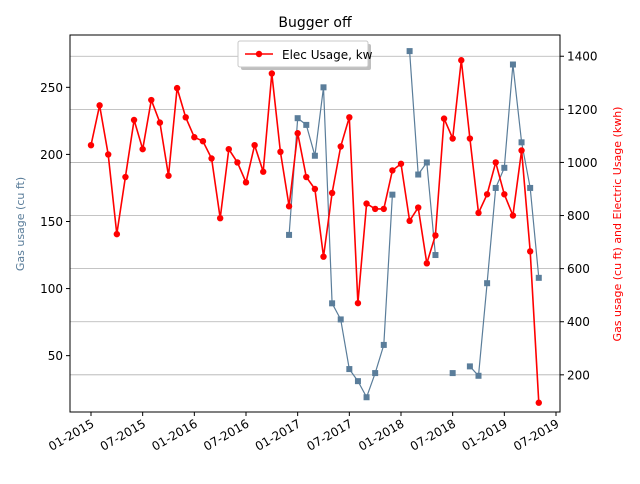 Image resolution: width=640 pixels, height=484 pixels. Describe the element at coordinates (327, 55) in the screenshot. I see `legend-entry-elec: Elec Usage, kw` at that location.